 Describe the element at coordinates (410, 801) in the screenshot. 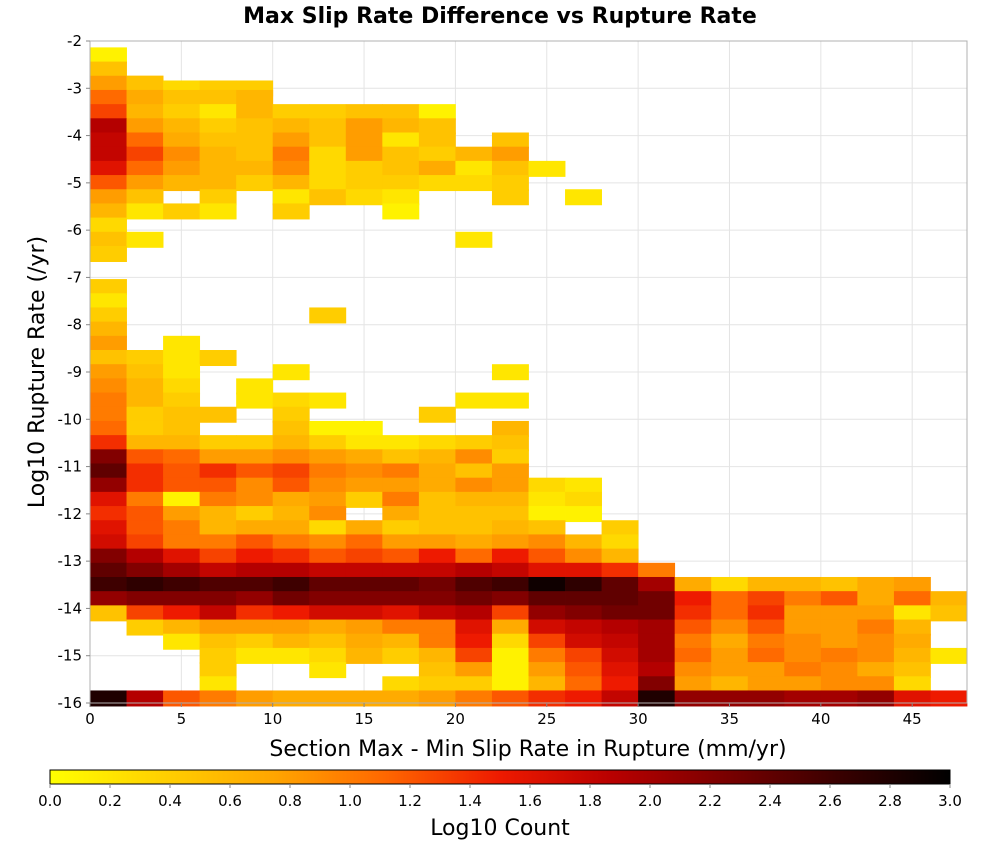

I see `colorbar-tick-label: 1.2` at that location.